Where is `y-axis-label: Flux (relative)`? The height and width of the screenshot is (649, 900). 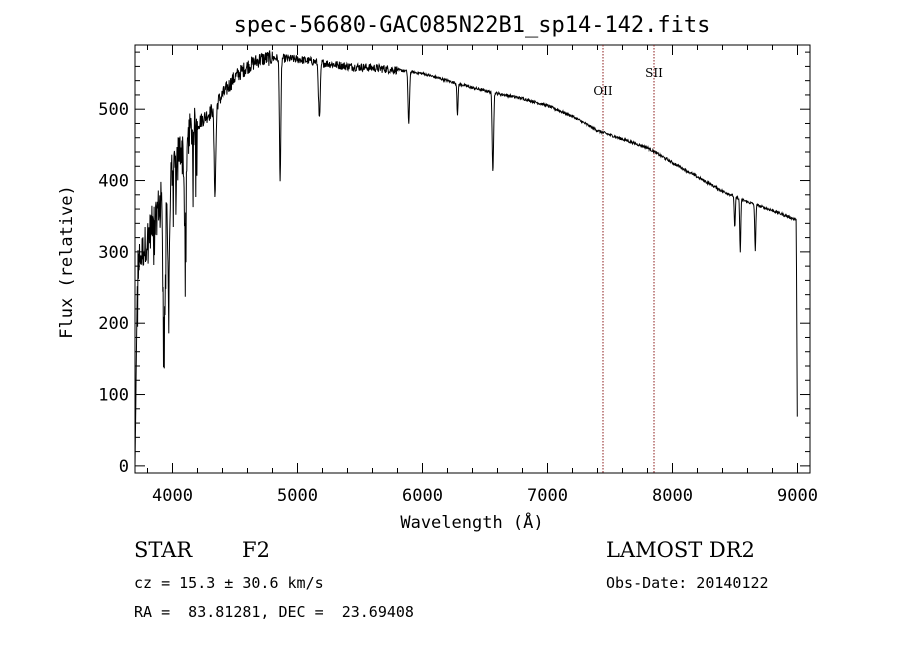 y-axis-label: Flux (relative) is located at coordinates (67, 262).